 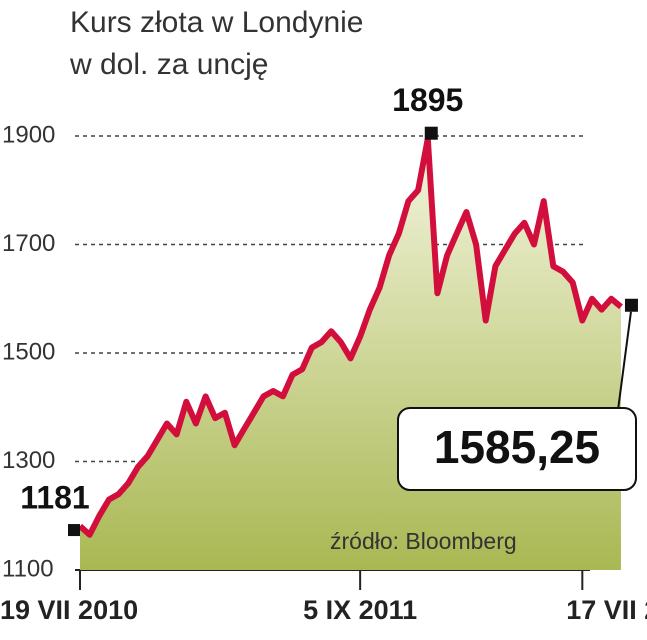 I want to click on value-label: 1585,25, so click(x=517, y=447).